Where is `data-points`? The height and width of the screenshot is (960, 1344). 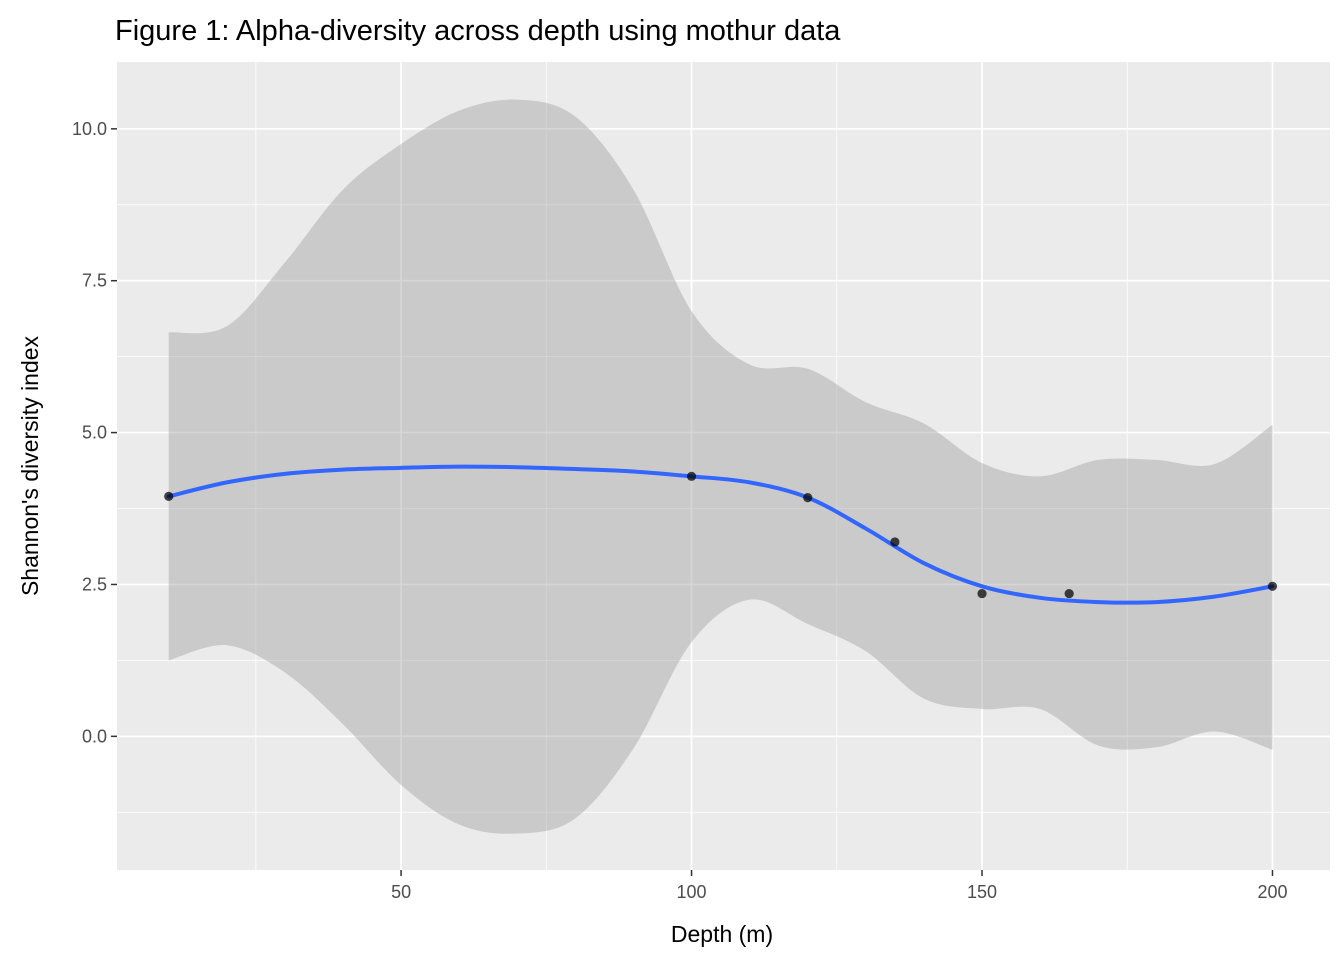 data-points is located at coordinates (721, 535).